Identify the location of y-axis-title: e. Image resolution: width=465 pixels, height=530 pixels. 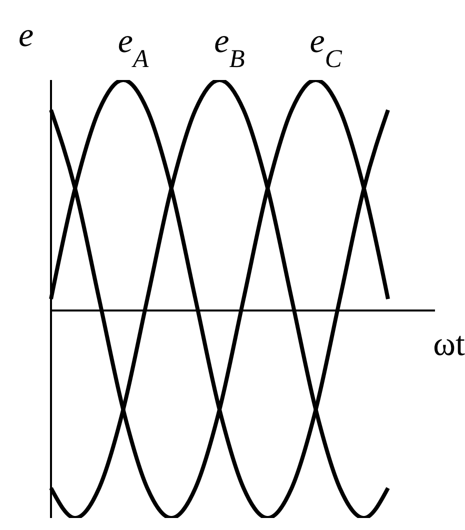
(26, 35).